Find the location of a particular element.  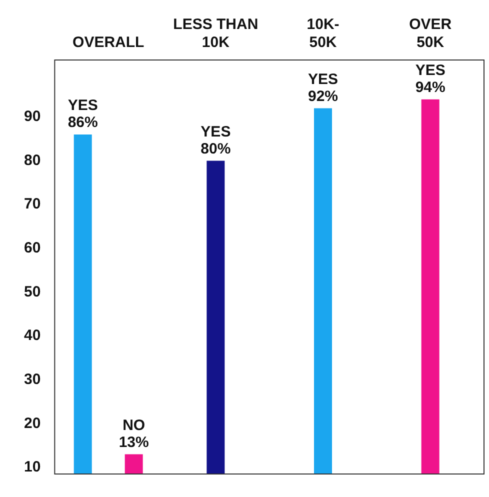

y-tick-label: 80 is located at coordinates (32, 160).